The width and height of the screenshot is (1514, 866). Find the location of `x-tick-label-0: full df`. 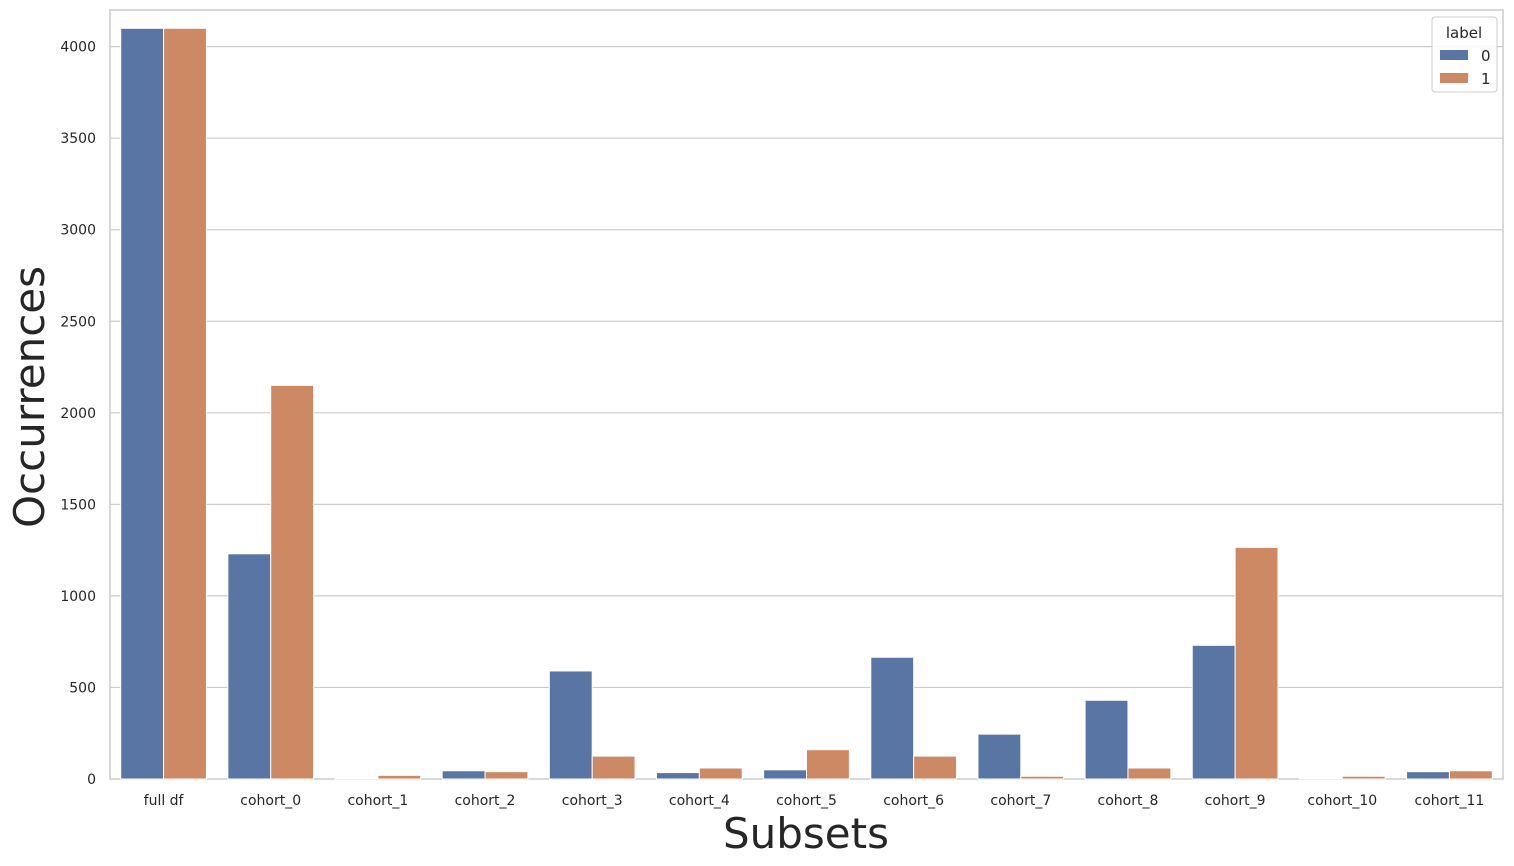

x-tick-label-0: full df is located at coordinates (164, 801).